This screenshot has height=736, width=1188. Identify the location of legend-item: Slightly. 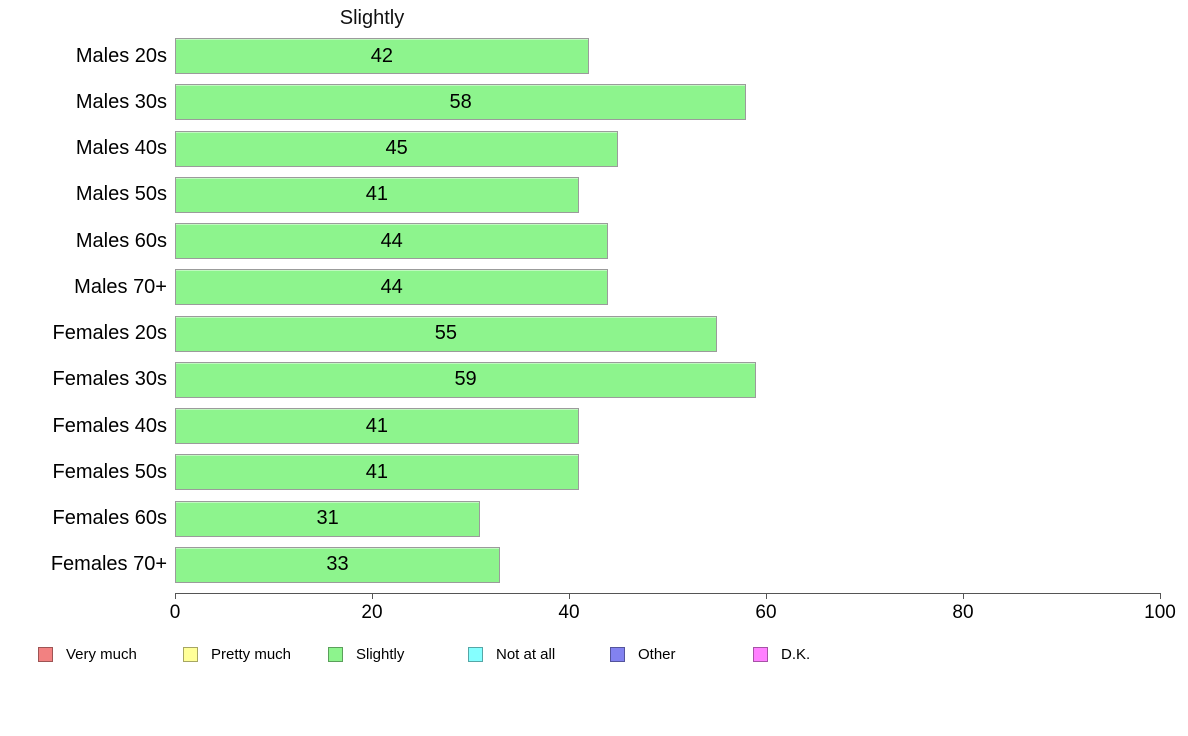
(366, 654).